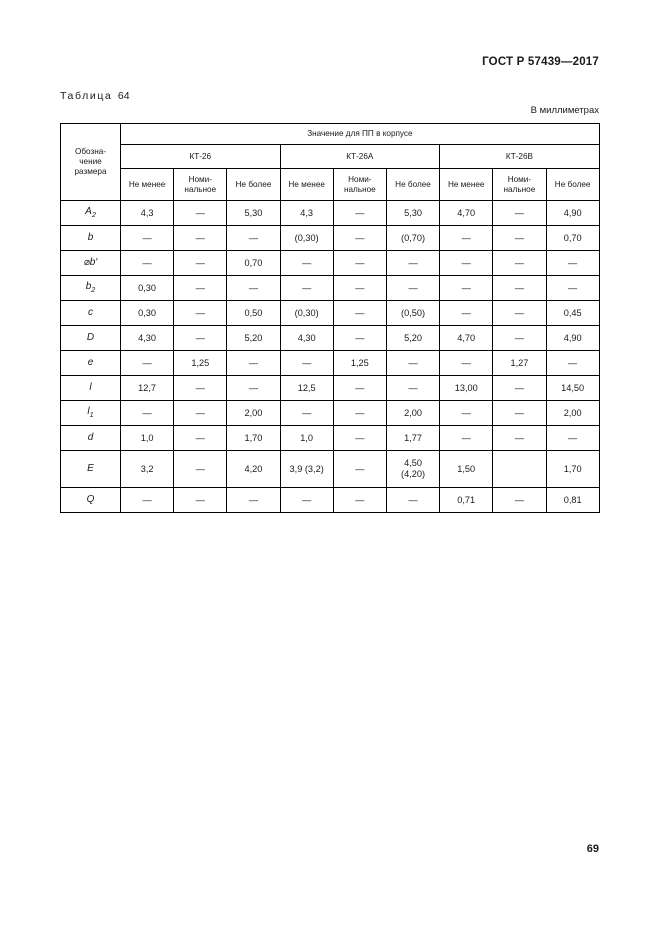  What do you see at coordinates (95, 96) in the screenshot?
I see `table-caption: Таблица 64` at bounding box center [95, 96].